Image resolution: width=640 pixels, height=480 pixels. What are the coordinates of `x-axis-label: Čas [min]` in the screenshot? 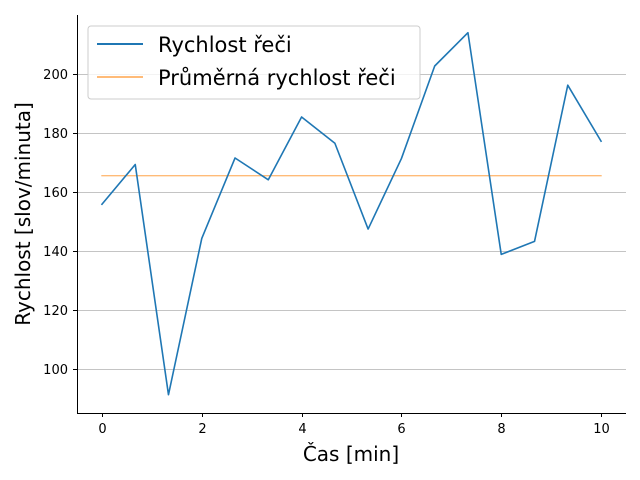 It's located at (351, 454).